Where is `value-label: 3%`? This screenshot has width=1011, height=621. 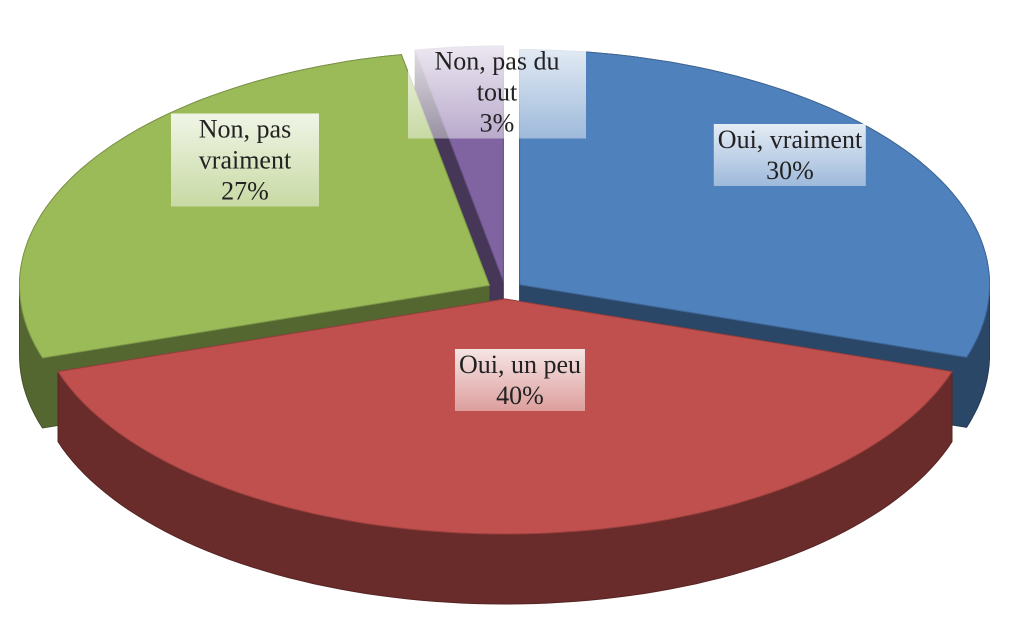 value-label: 3% is located at coordinates (497, 123).